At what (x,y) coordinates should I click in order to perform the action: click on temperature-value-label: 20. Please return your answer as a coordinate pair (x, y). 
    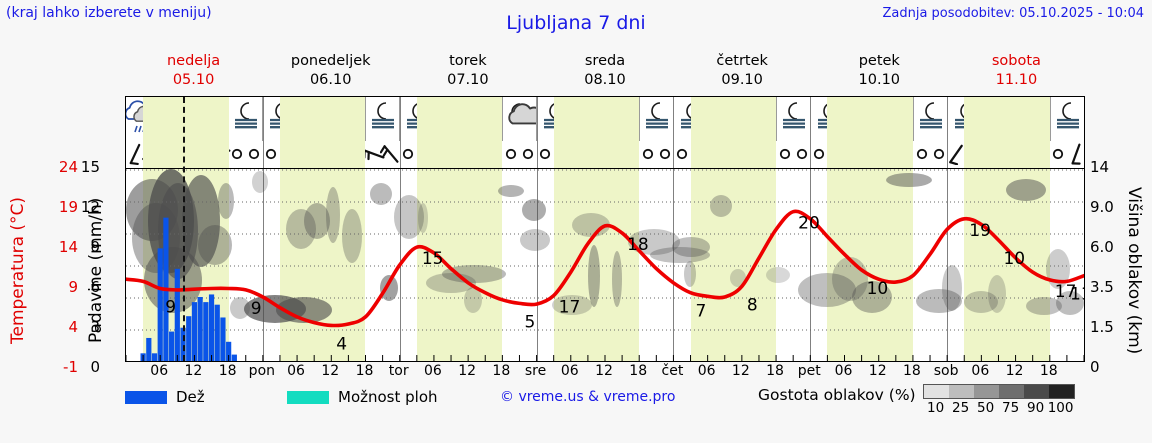
    Looking at the image, I should click on (809, 224).